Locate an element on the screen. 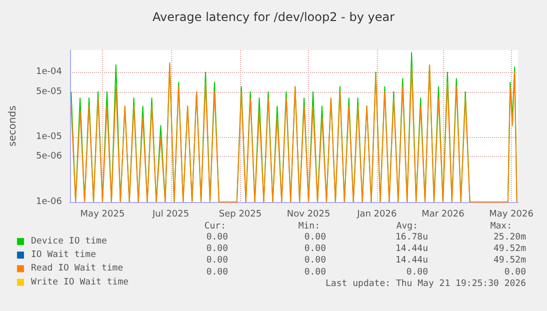 This screenshot has width=547, height=311. text: 16.78u is located at coordinates (411, 237).